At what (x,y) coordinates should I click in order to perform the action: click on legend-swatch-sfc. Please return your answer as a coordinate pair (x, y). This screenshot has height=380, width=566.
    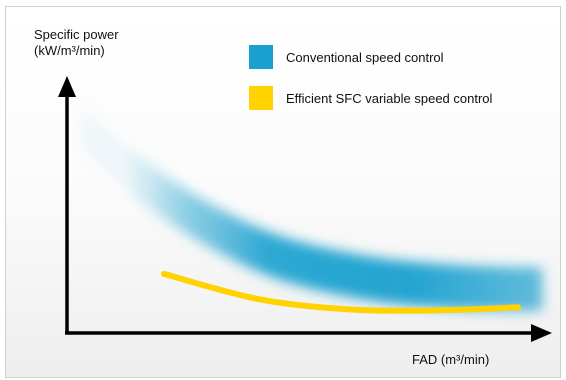
    Looking at the image, I should click on (261, 98).